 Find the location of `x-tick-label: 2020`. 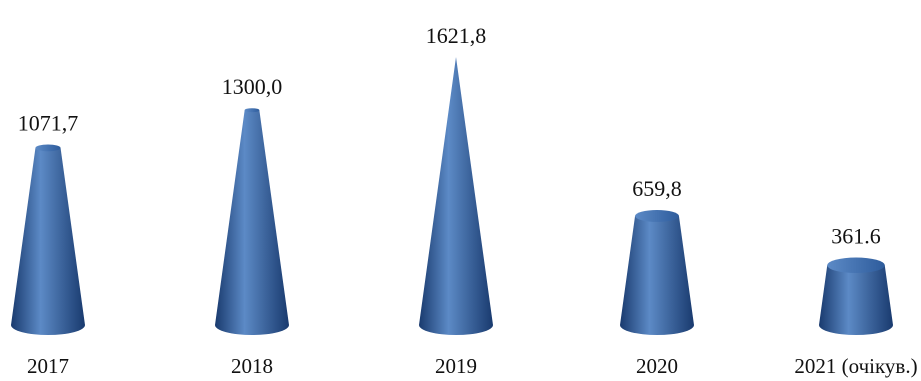

x-tick-label: 2020 is located at coordinates (657, 366).